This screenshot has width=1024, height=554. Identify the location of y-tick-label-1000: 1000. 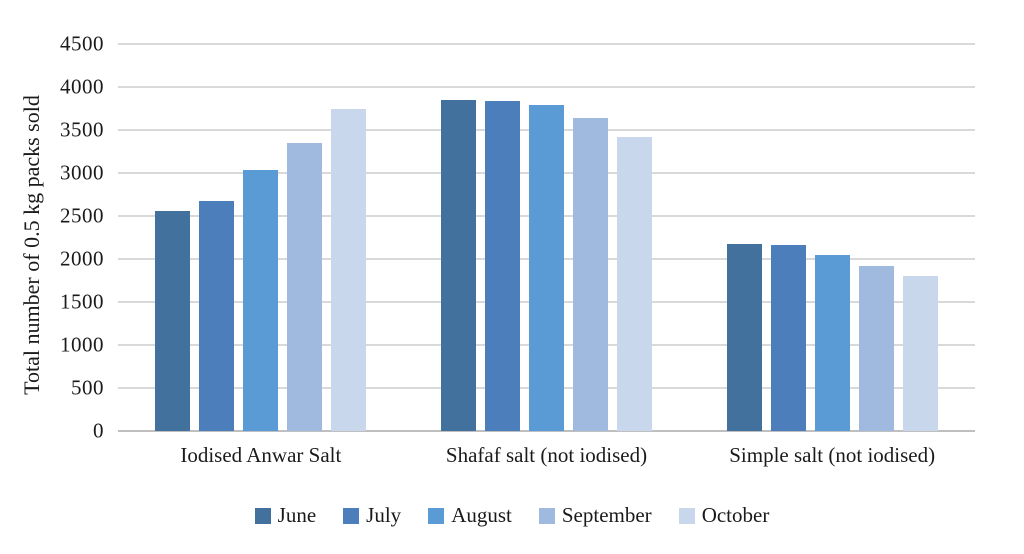
(82, 344).